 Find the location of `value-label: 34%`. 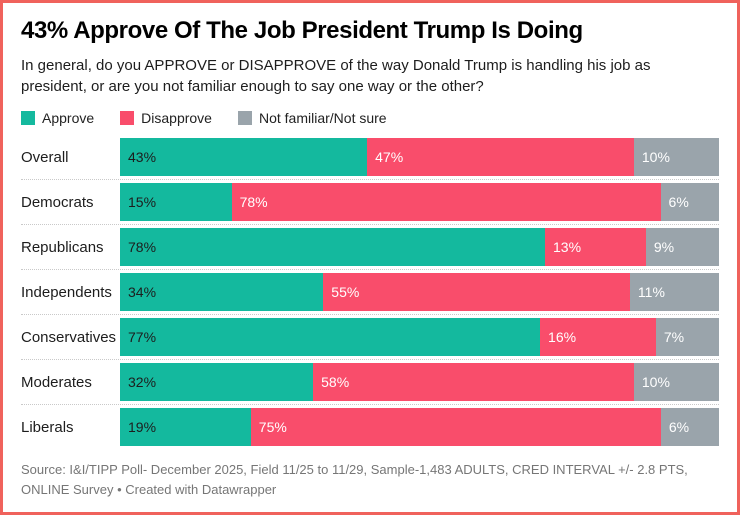

value-label: 34% is located at coordinates (142, 292).